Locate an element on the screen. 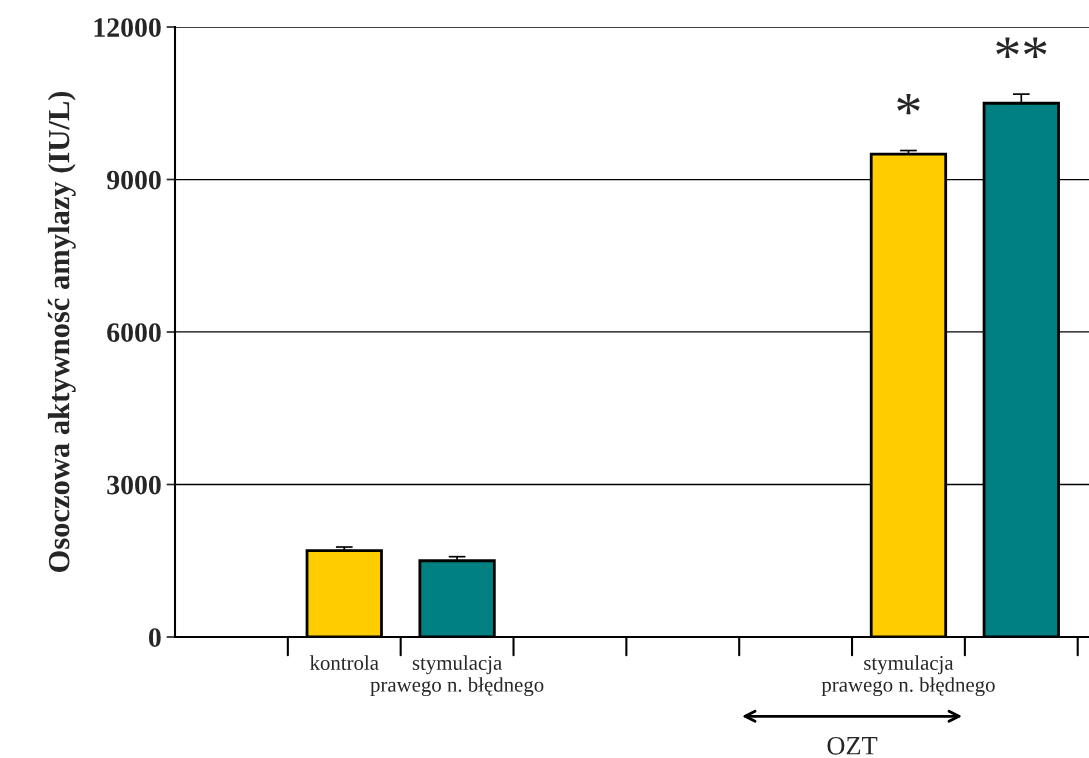  annotation: * is located at coordinates (908, 104).